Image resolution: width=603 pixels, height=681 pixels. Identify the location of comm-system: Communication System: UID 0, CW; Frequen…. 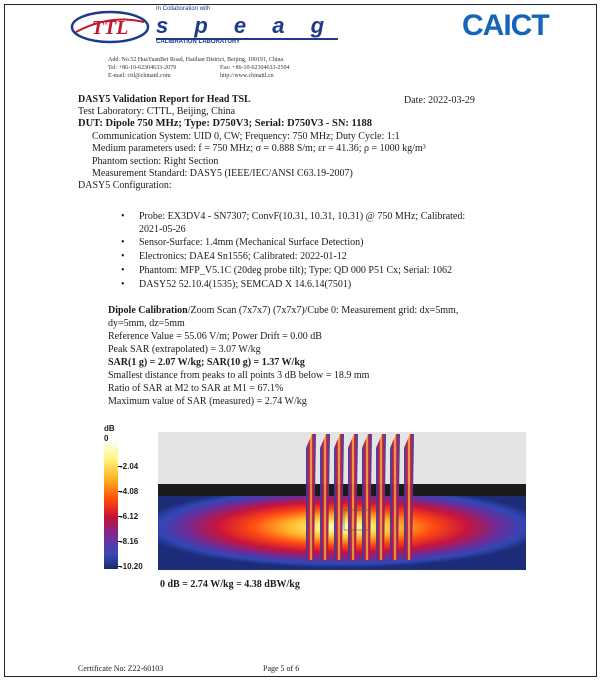
(246, 136).